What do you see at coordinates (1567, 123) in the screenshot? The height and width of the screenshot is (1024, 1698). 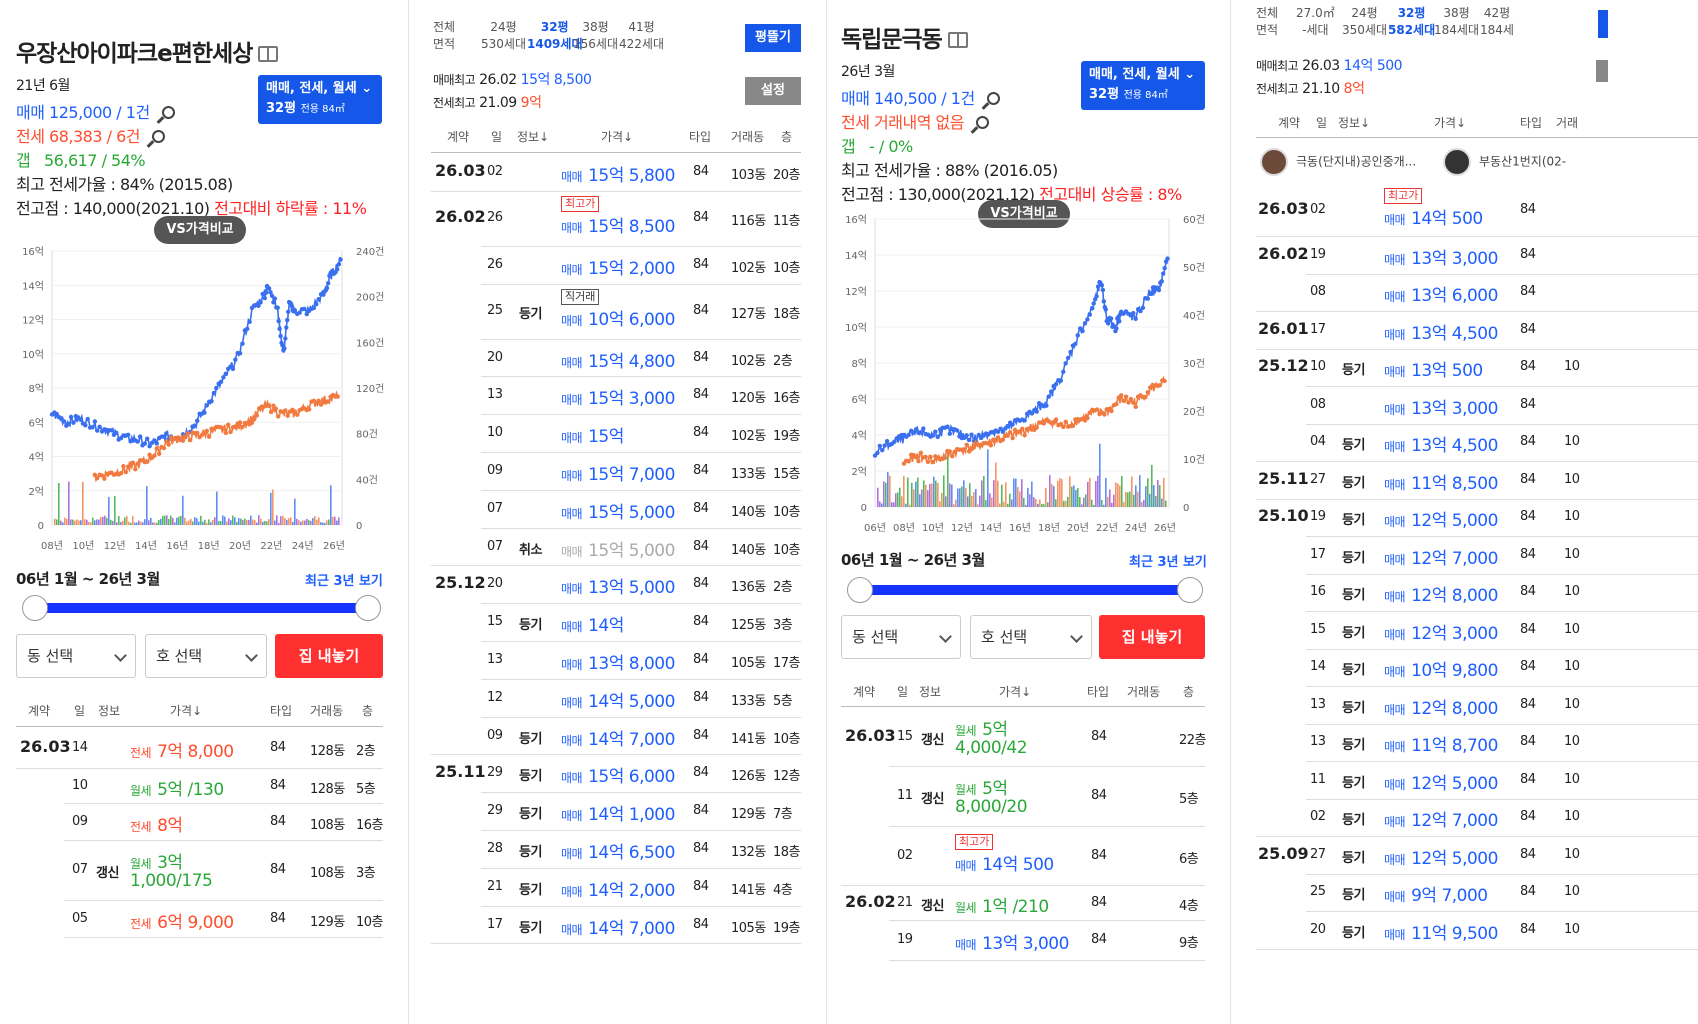 I see `table-header: 거래` at bounding box center [1567, 123].